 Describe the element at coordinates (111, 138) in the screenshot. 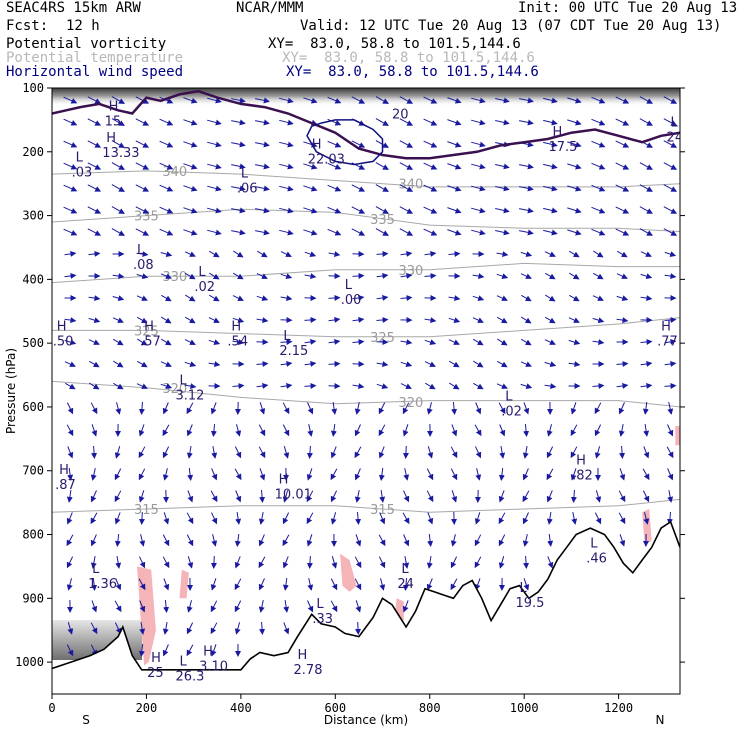

I see `hl-letter: H` at that location.